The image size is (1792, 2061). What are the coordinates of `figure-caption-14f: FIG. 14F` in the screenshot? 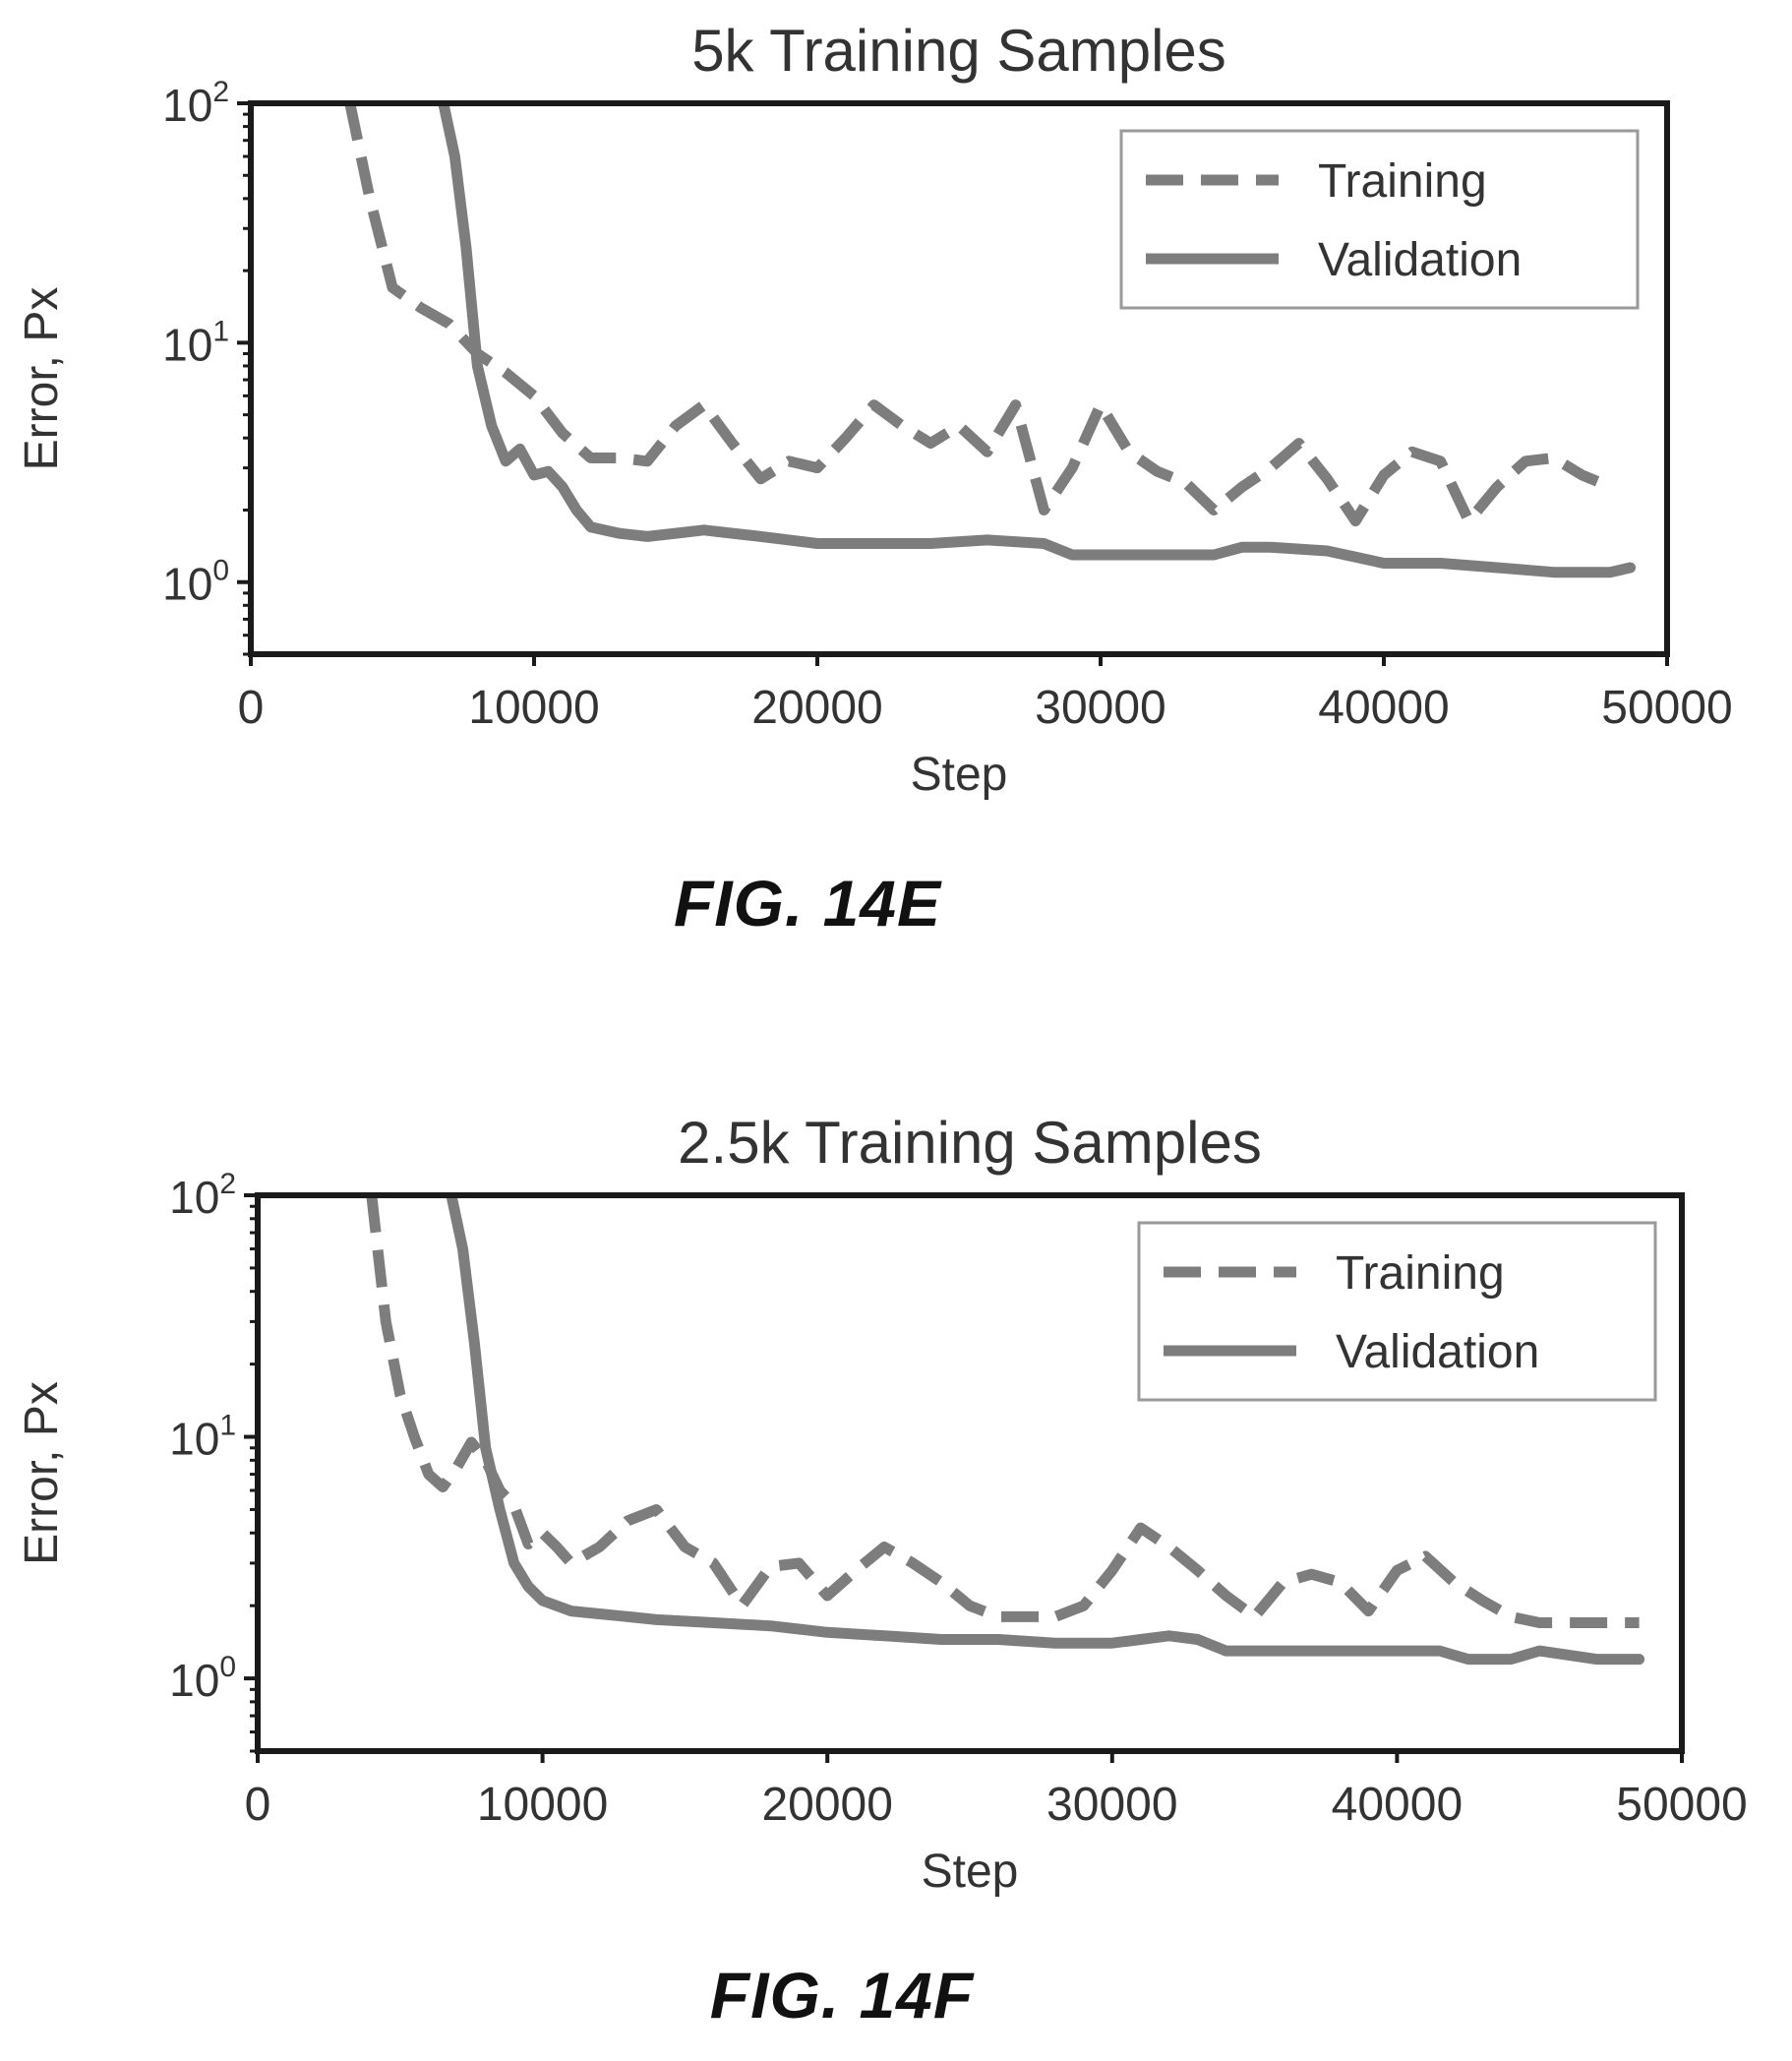 It's located at (842, 1995).